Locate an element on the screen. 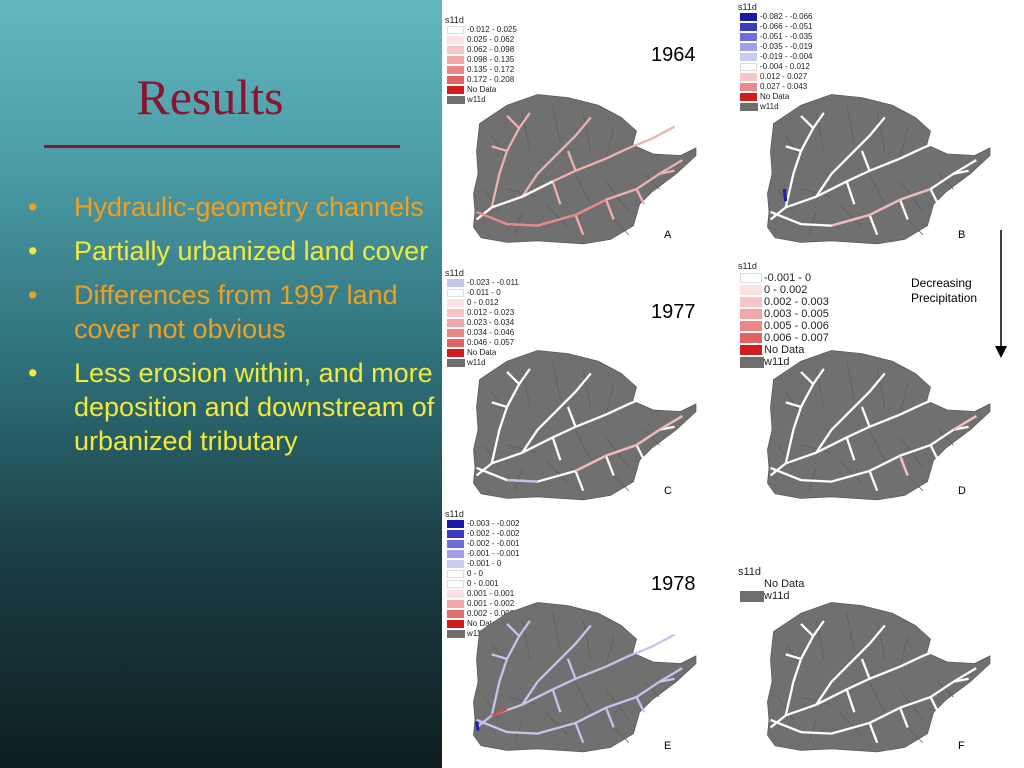  legend-row: 0.006 - 0.007 is located at coordinates (783, 338).